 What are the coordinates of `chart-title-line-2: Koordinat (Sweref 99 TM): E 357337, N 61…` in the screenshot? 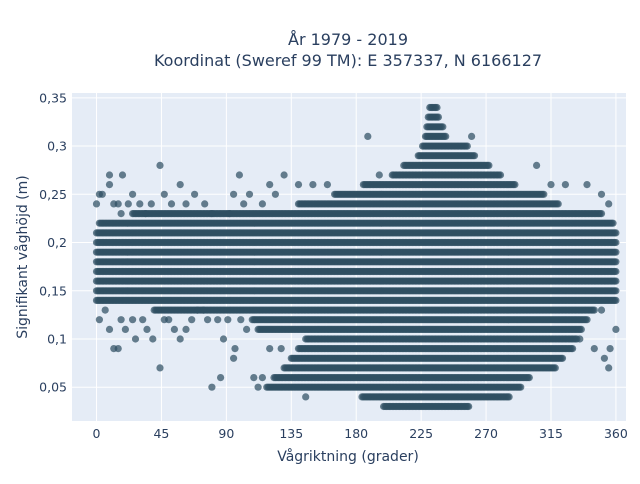 It's located at (348, 60).